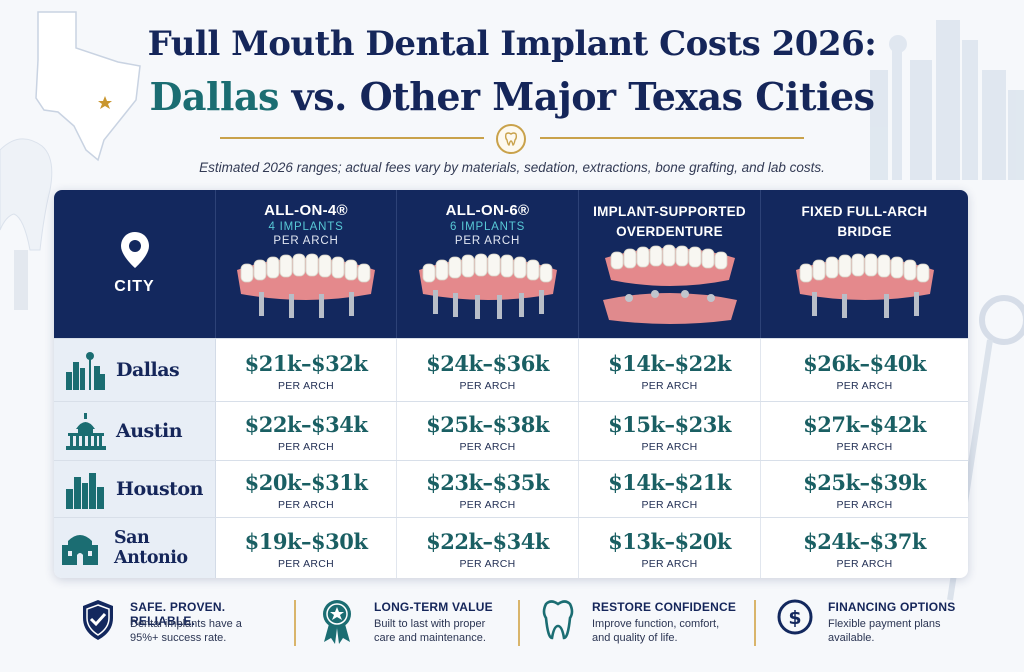 This screenshot has width=1024, height=672. I want to click on overdenture-illustration, so click(669, 284).